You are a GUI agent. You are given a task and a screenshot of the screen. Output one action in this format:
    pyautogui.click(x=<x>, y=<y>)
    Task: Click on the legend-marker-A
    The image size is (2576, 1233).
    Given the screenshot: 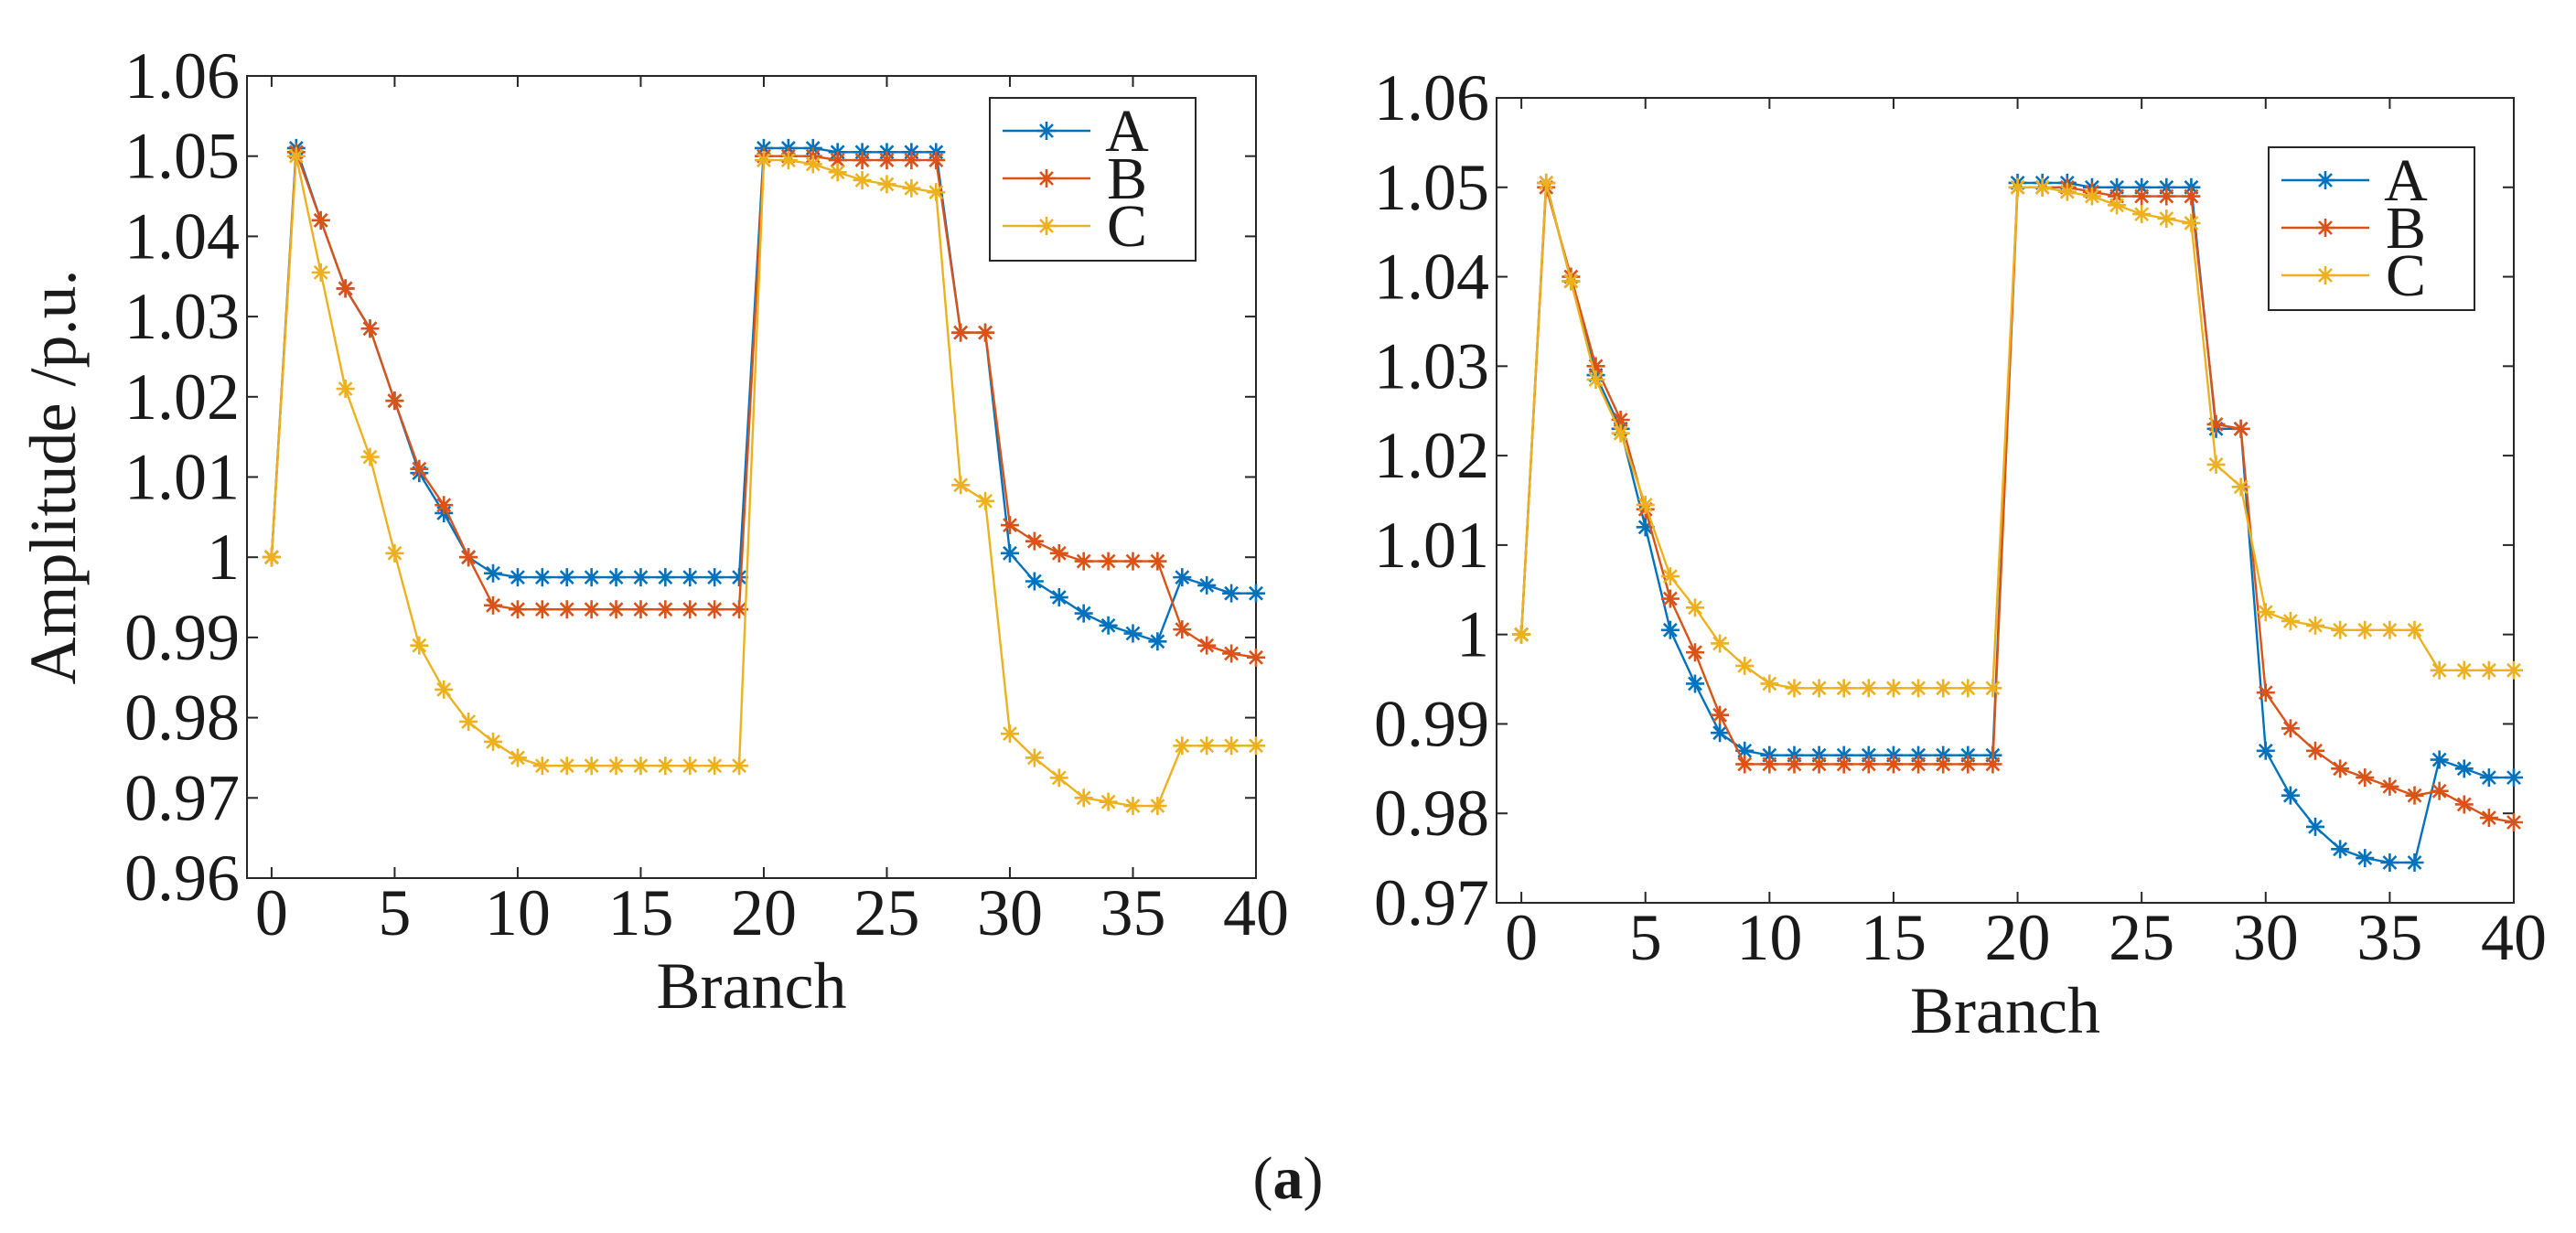 What is the action you would take?
    pyautogui.click(x=1046, y=131)
    